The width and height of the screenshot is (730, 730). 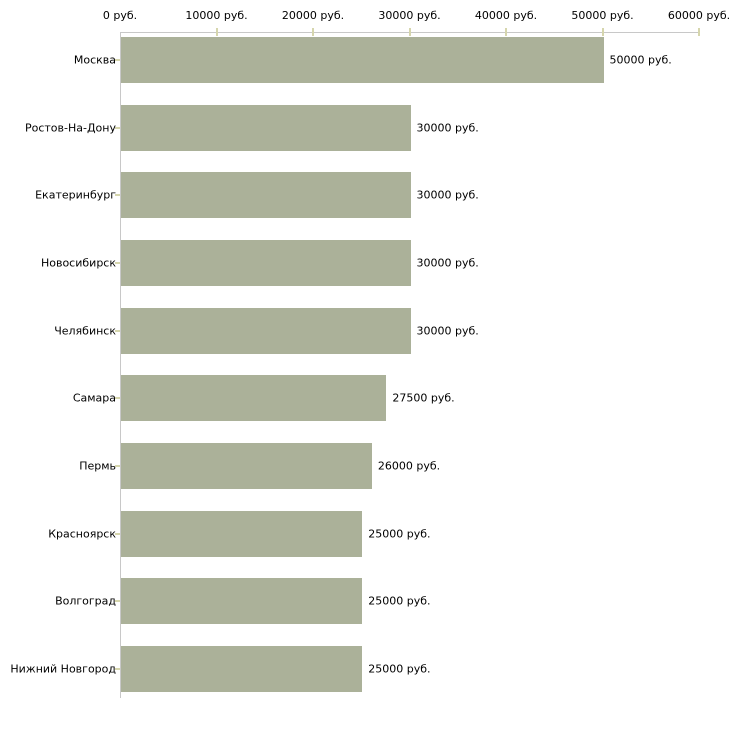 I want to click on x-tick-label: 50000 руб., so click(x=602, y=15).